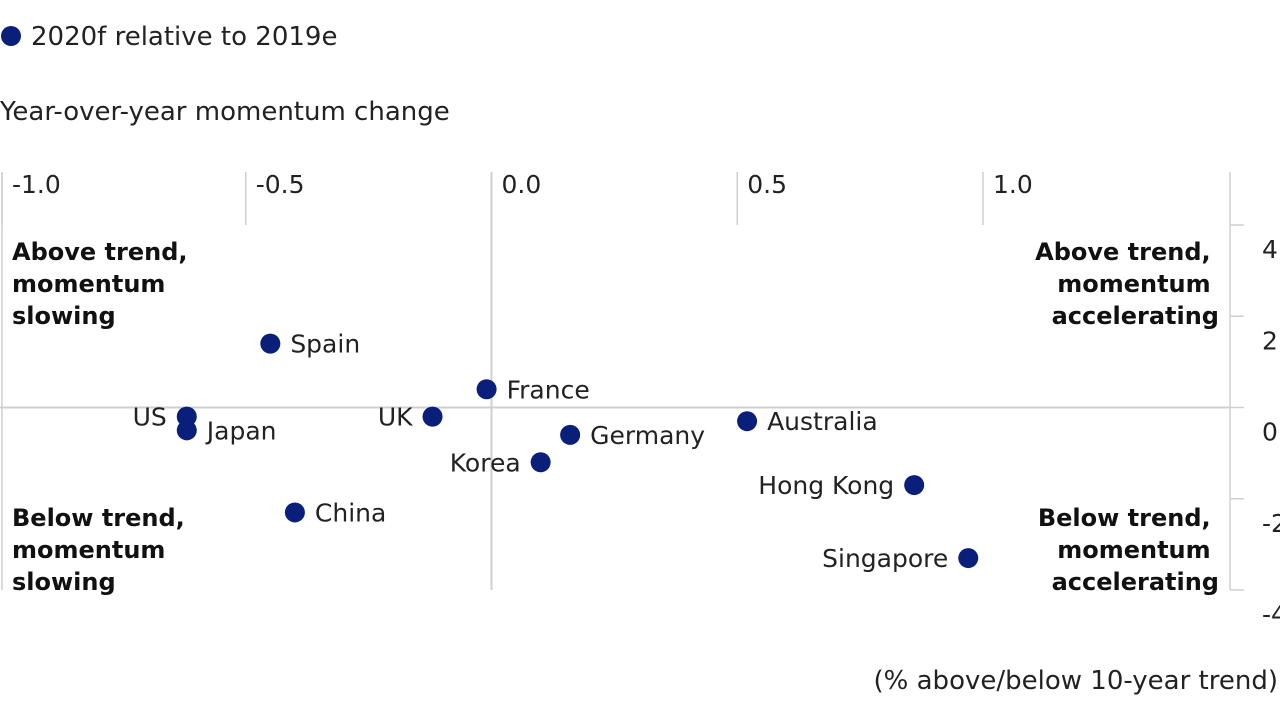 This screenshot has height=720, width=1280. I want to click on y-axis-title: (% above/below 10-year trend), so click(1076, 681).